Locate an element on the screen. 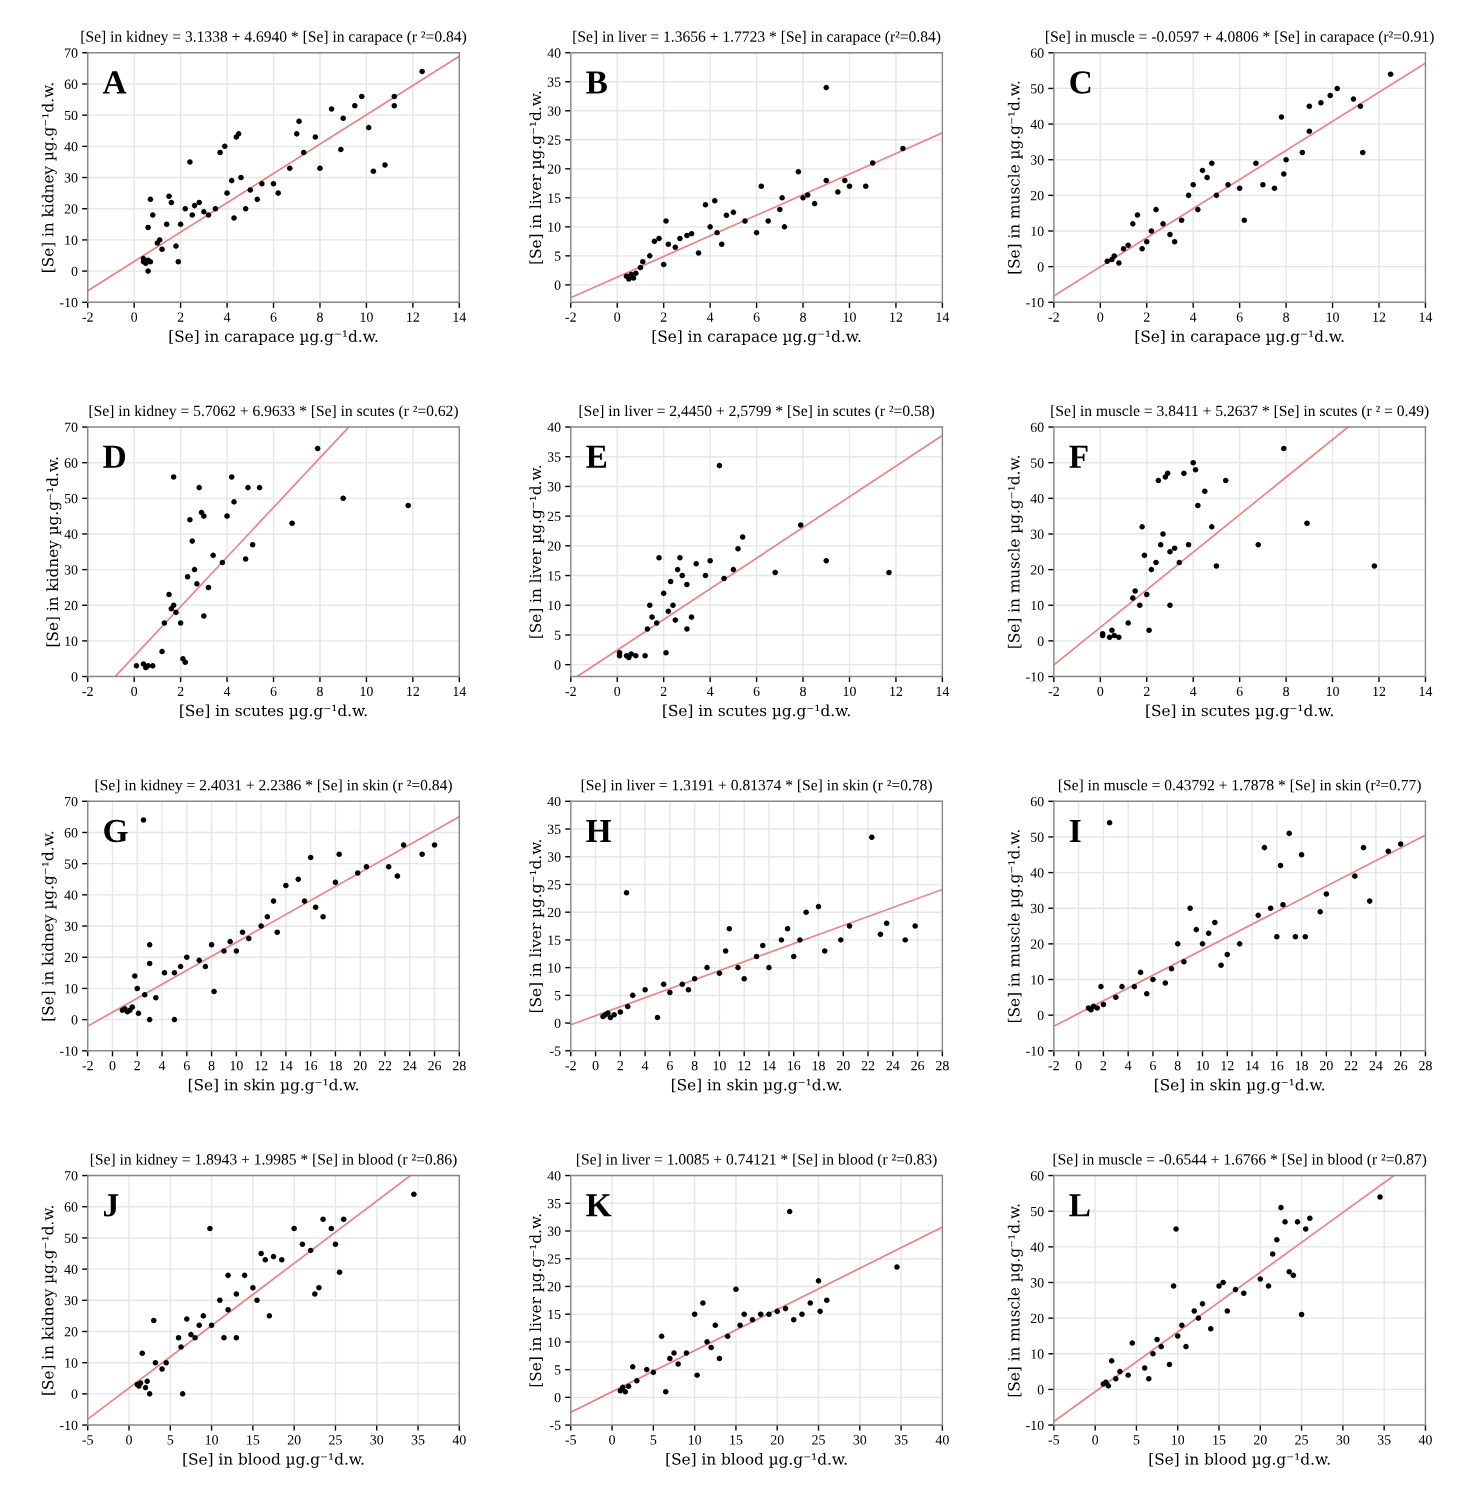  annotation: K is located at coordinates (599, 1205).